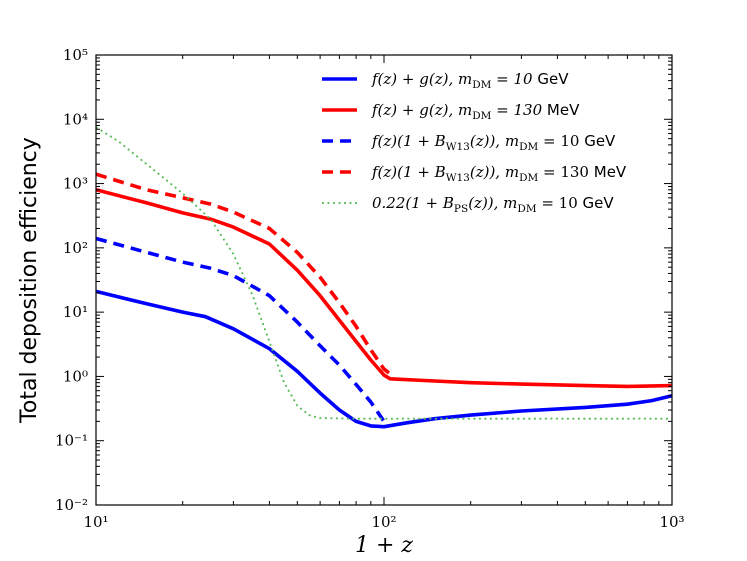 The image size is (747, 561). I want to click on x-tick-label: 10¹, so click(95, 522).